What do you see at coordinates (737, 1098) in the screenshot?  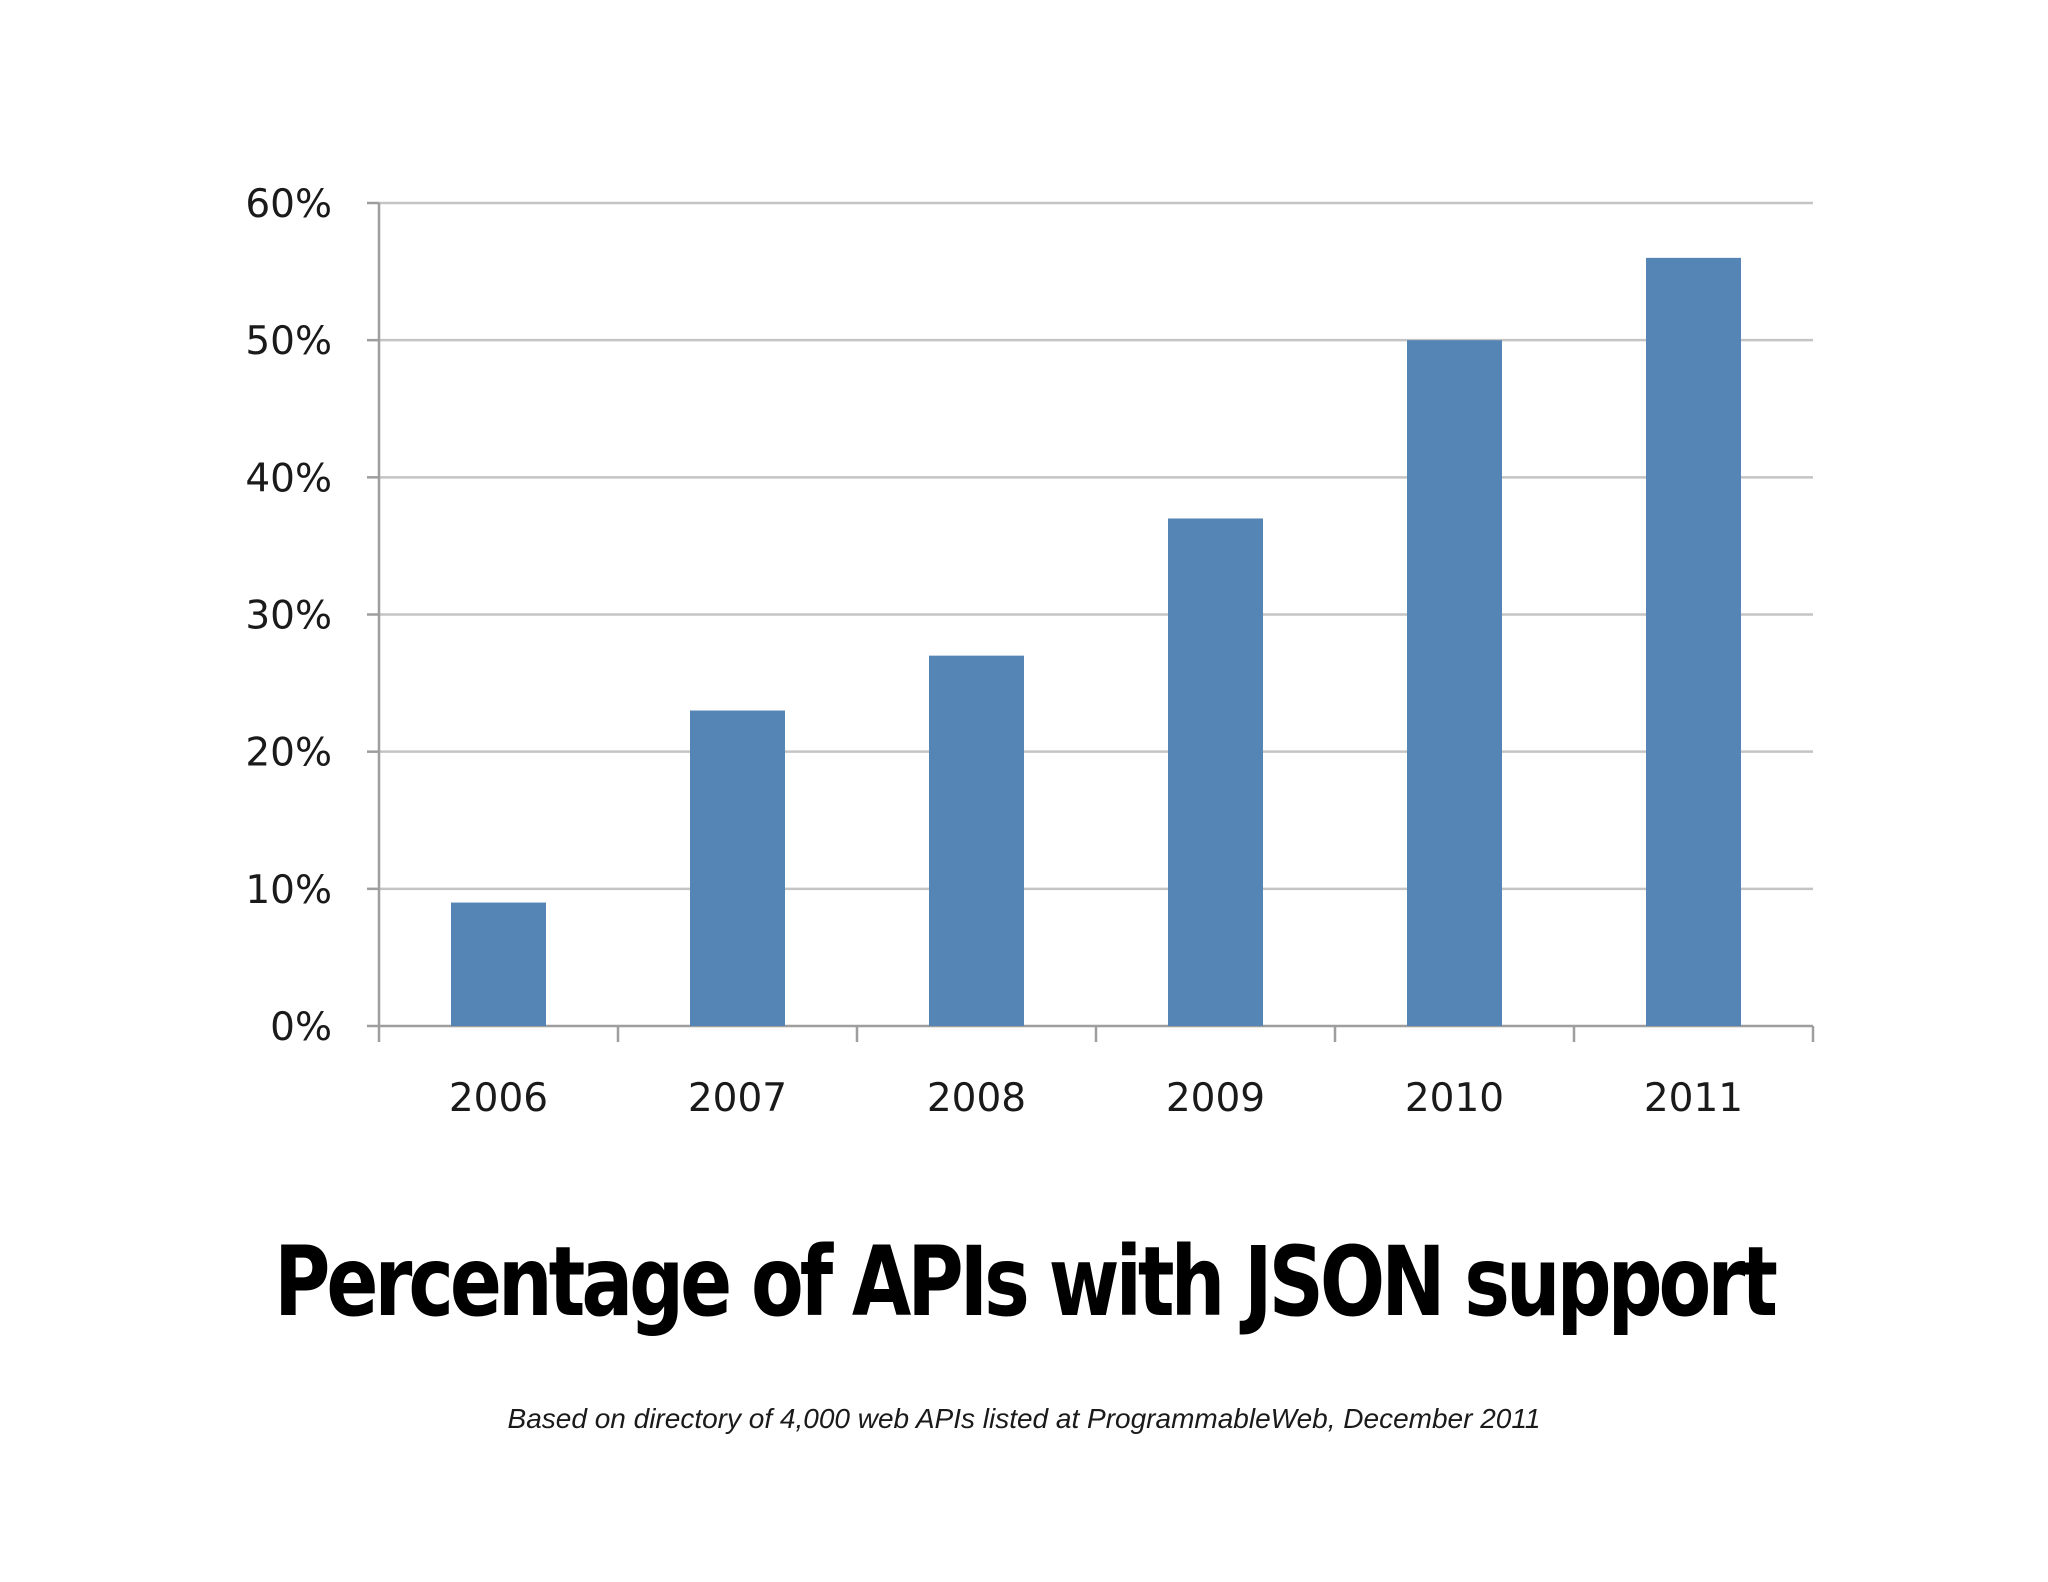 I see `x-tick-label: 2007` at bounding box center [737, 1098].